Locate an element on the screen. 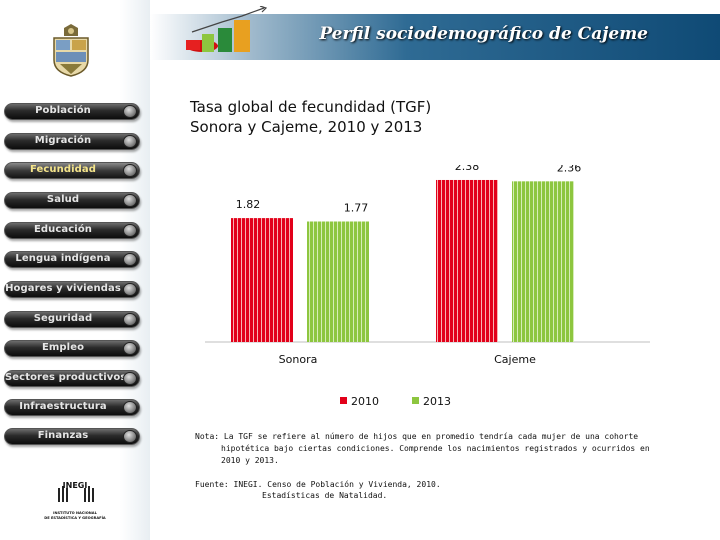 The height and width of the screenshot is (540, 720). nav-button-fecundidad: Fecundidad is located at coordinates (72, 170).